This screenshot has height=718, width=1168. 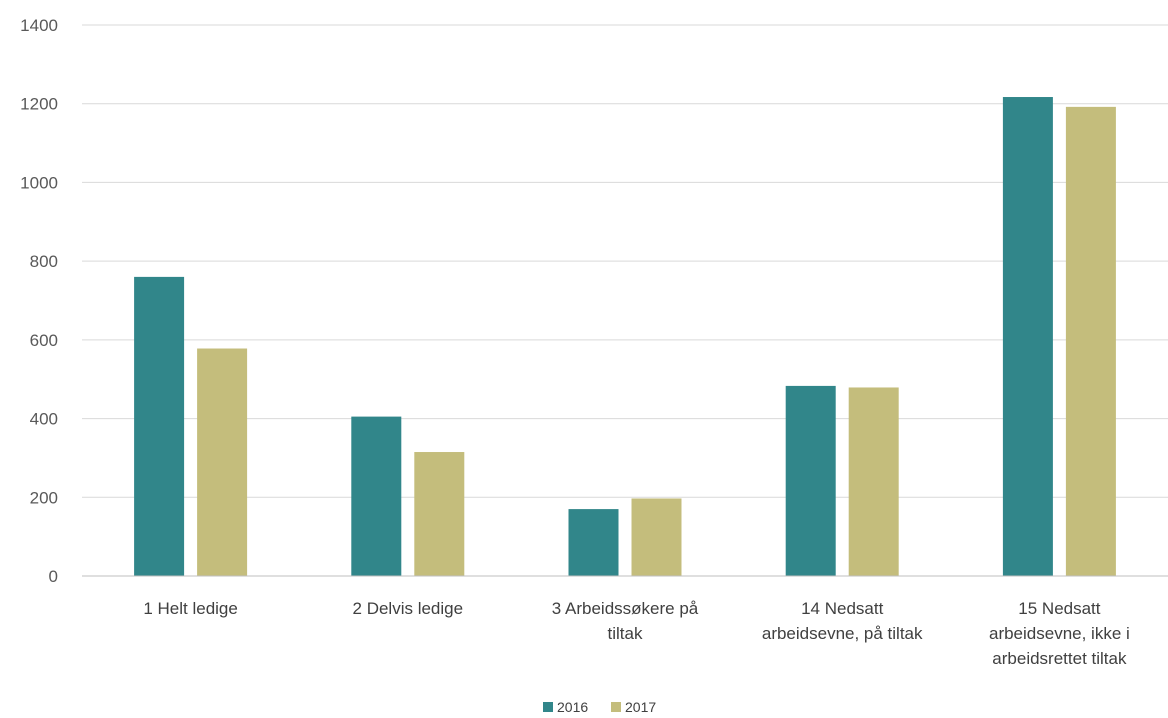 What do you see at coordinates (44, 497) in the screenshot?
I see `y-tick-label: 200` at bounding box center [44, 497].